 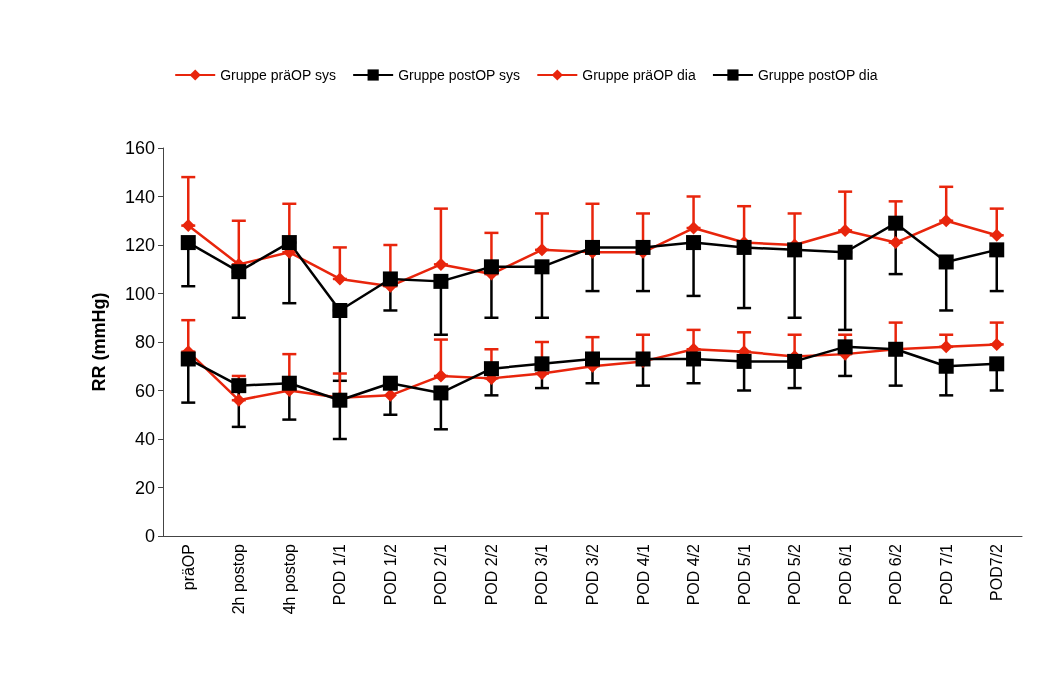 I want to click on x-tick-label: POD7/2, so click(x=997, y=572).